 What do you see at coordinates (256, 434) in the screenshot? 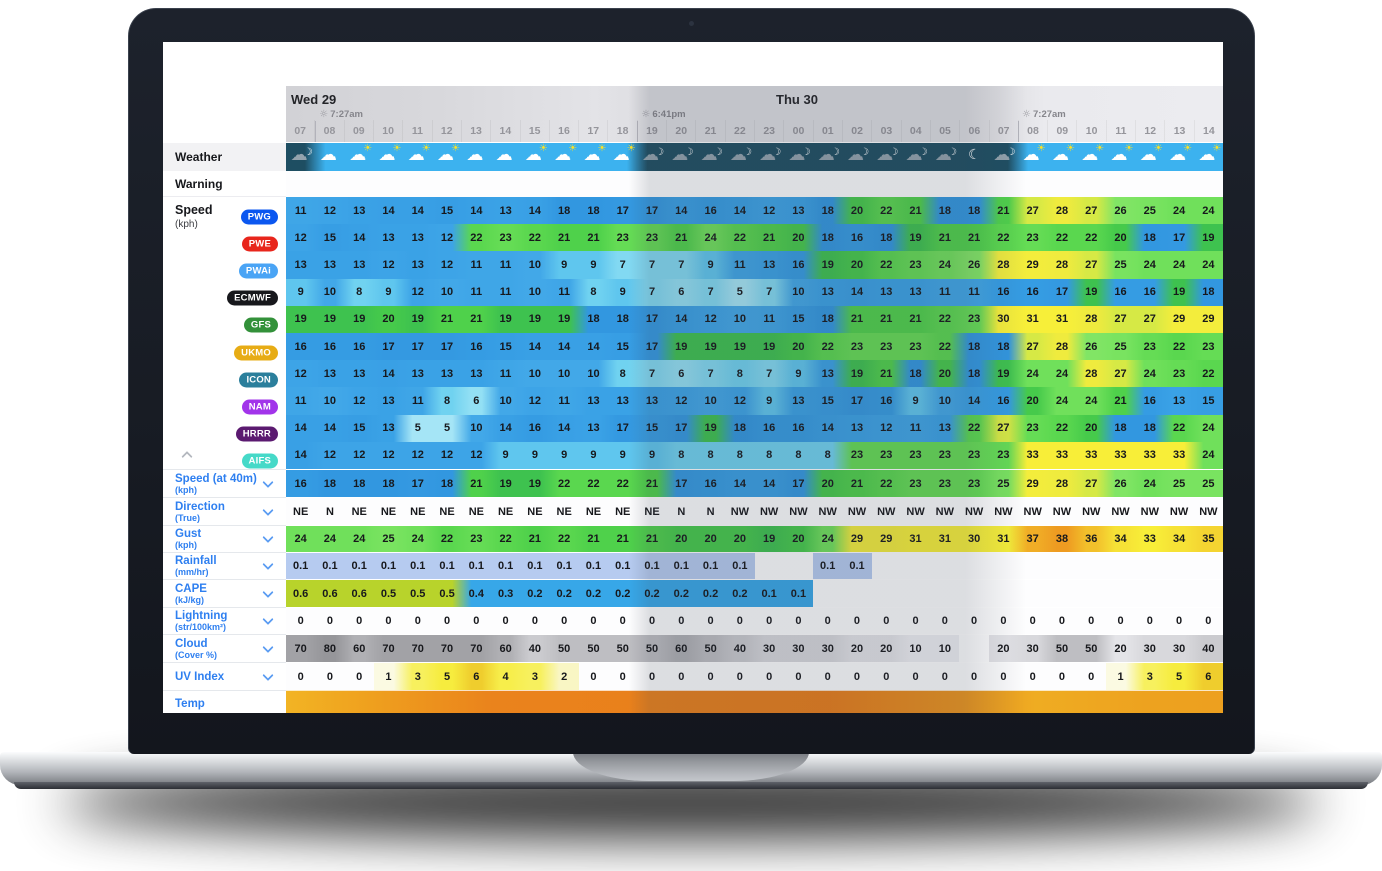
I see `model-badge-hrrr: HRRR` at bounding box center [256, 434].